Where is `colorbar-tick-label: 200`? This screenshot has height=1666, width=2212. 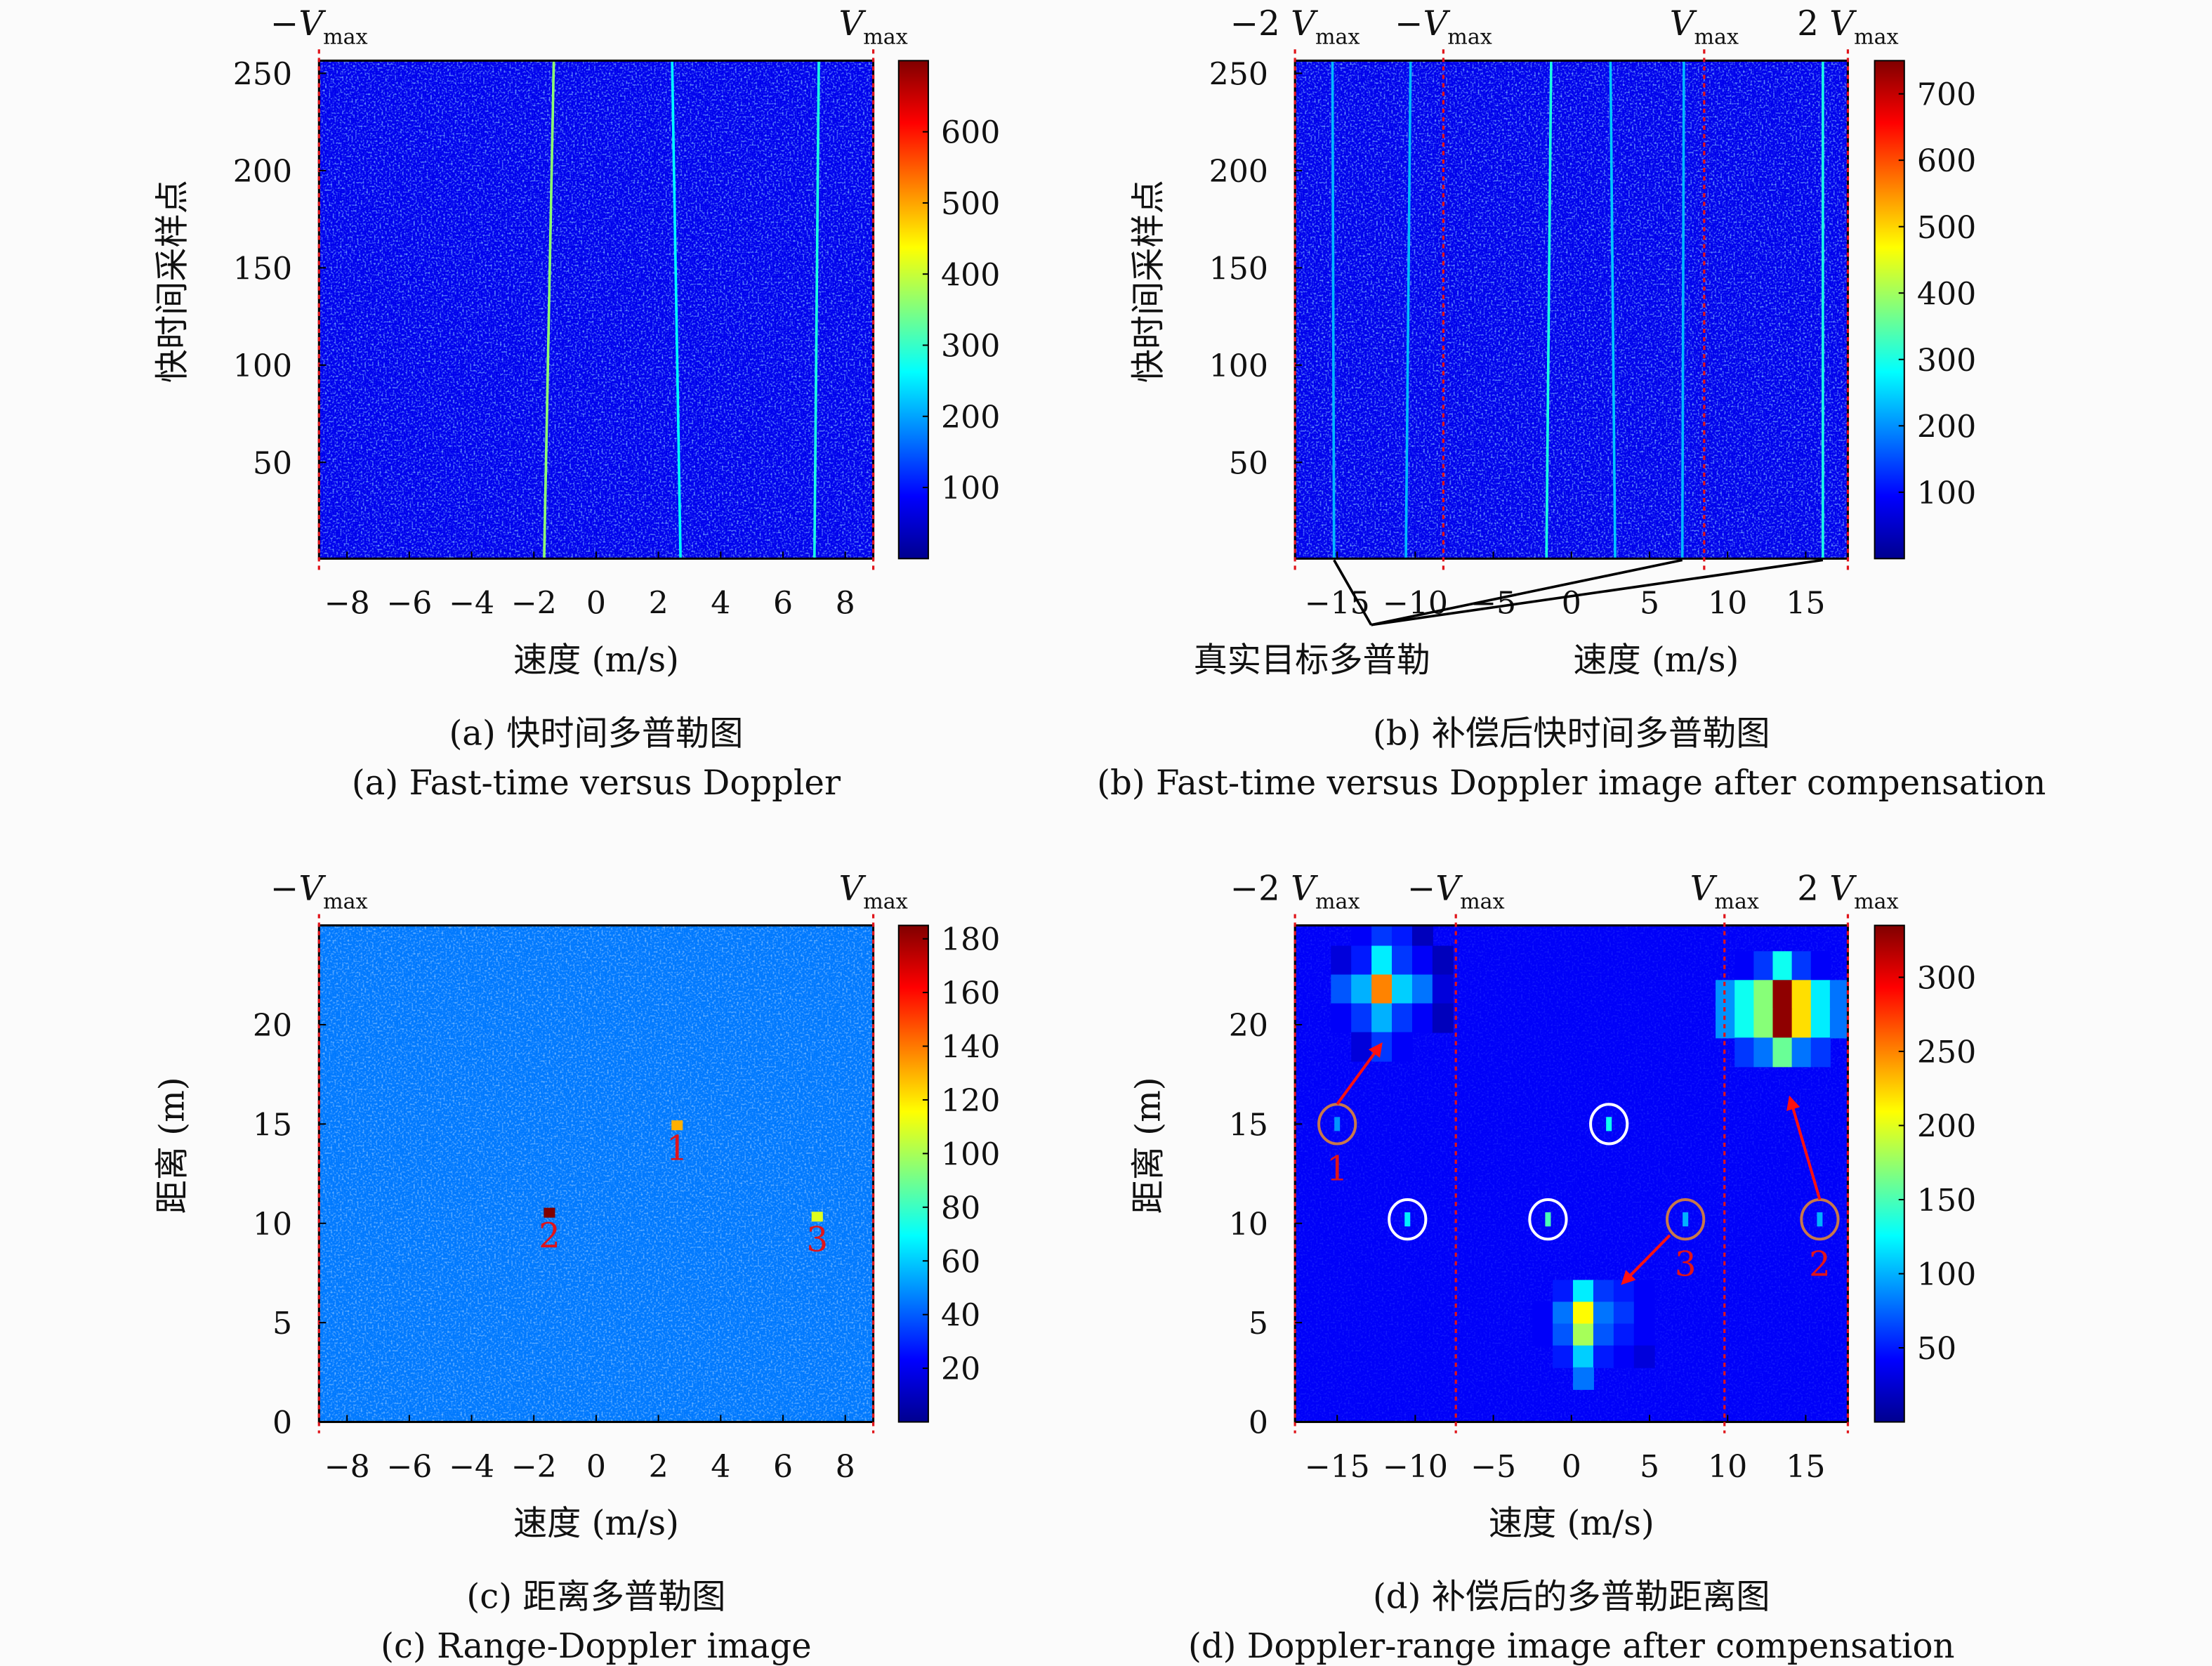 colorbar-tick-label: 200 is located at coordinates (1946, 1127).